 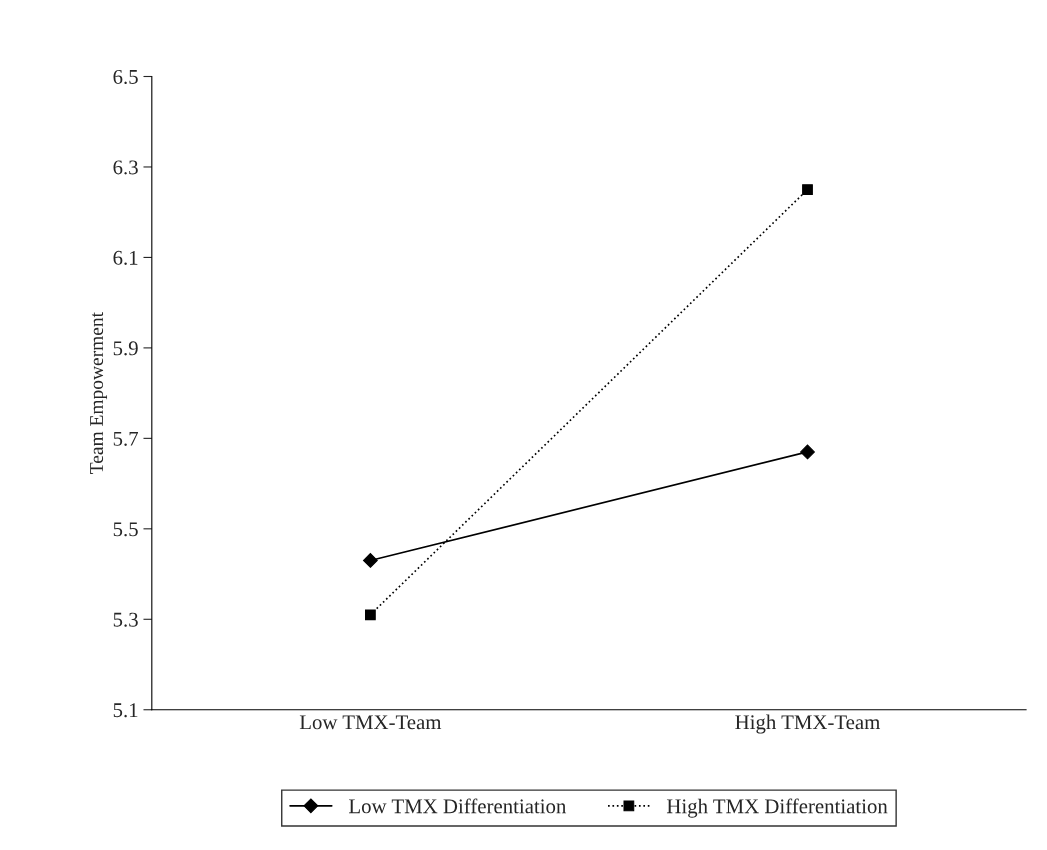 What do you see at coordinates (125, 77) in the screenshot?
I see `y-tick-label: 6.5` at bounding box center [125, 77].